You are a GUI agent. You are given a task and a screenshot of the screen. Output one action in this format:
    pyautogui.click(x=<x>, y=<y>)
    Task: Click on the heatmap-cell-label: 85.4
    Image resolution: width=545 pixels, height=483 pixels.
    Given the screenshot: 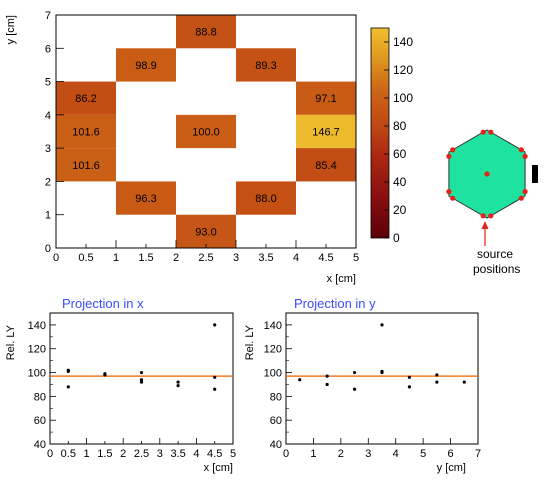 What is the action you would take?
    pyautogui.click(x=325, y=166)
    